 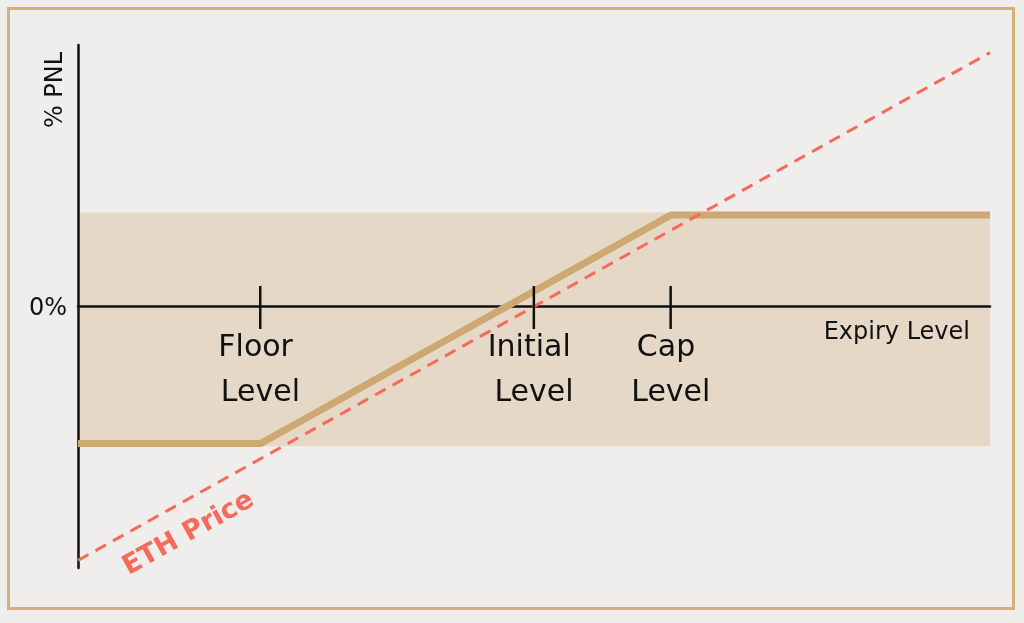 What do you see at coordinates (896, 330) in the screenshot?
I see `x-axis-title: Expiry Level` at bounding box center [896, 330].